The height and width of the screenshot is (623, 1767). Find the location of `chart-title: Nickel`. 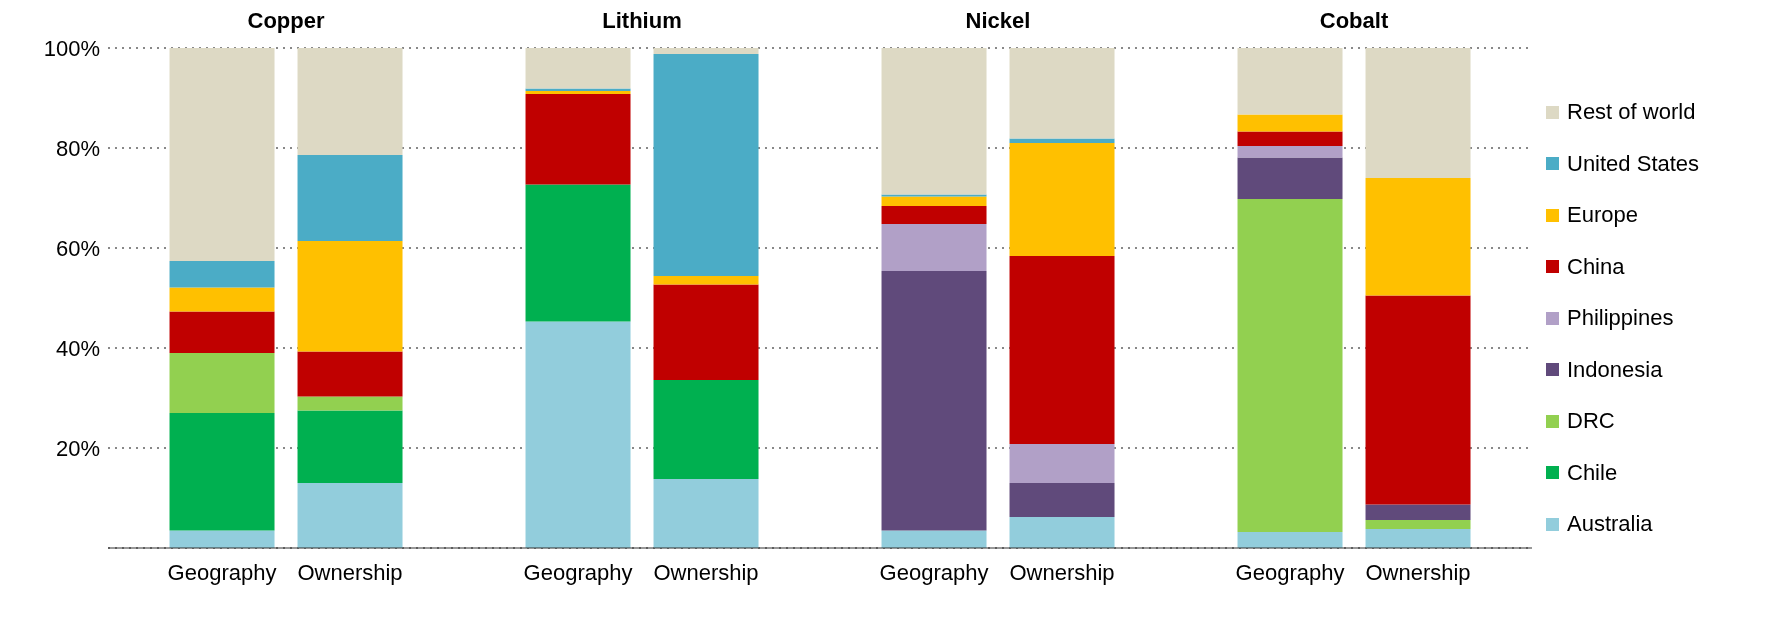

chart-title: Nickel is located at coordinates (998, 21).